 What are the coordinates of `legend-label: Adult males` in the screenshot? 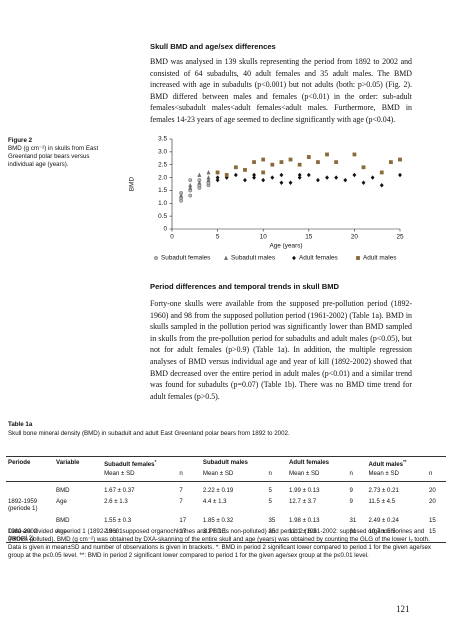 It's located at (379, 258).